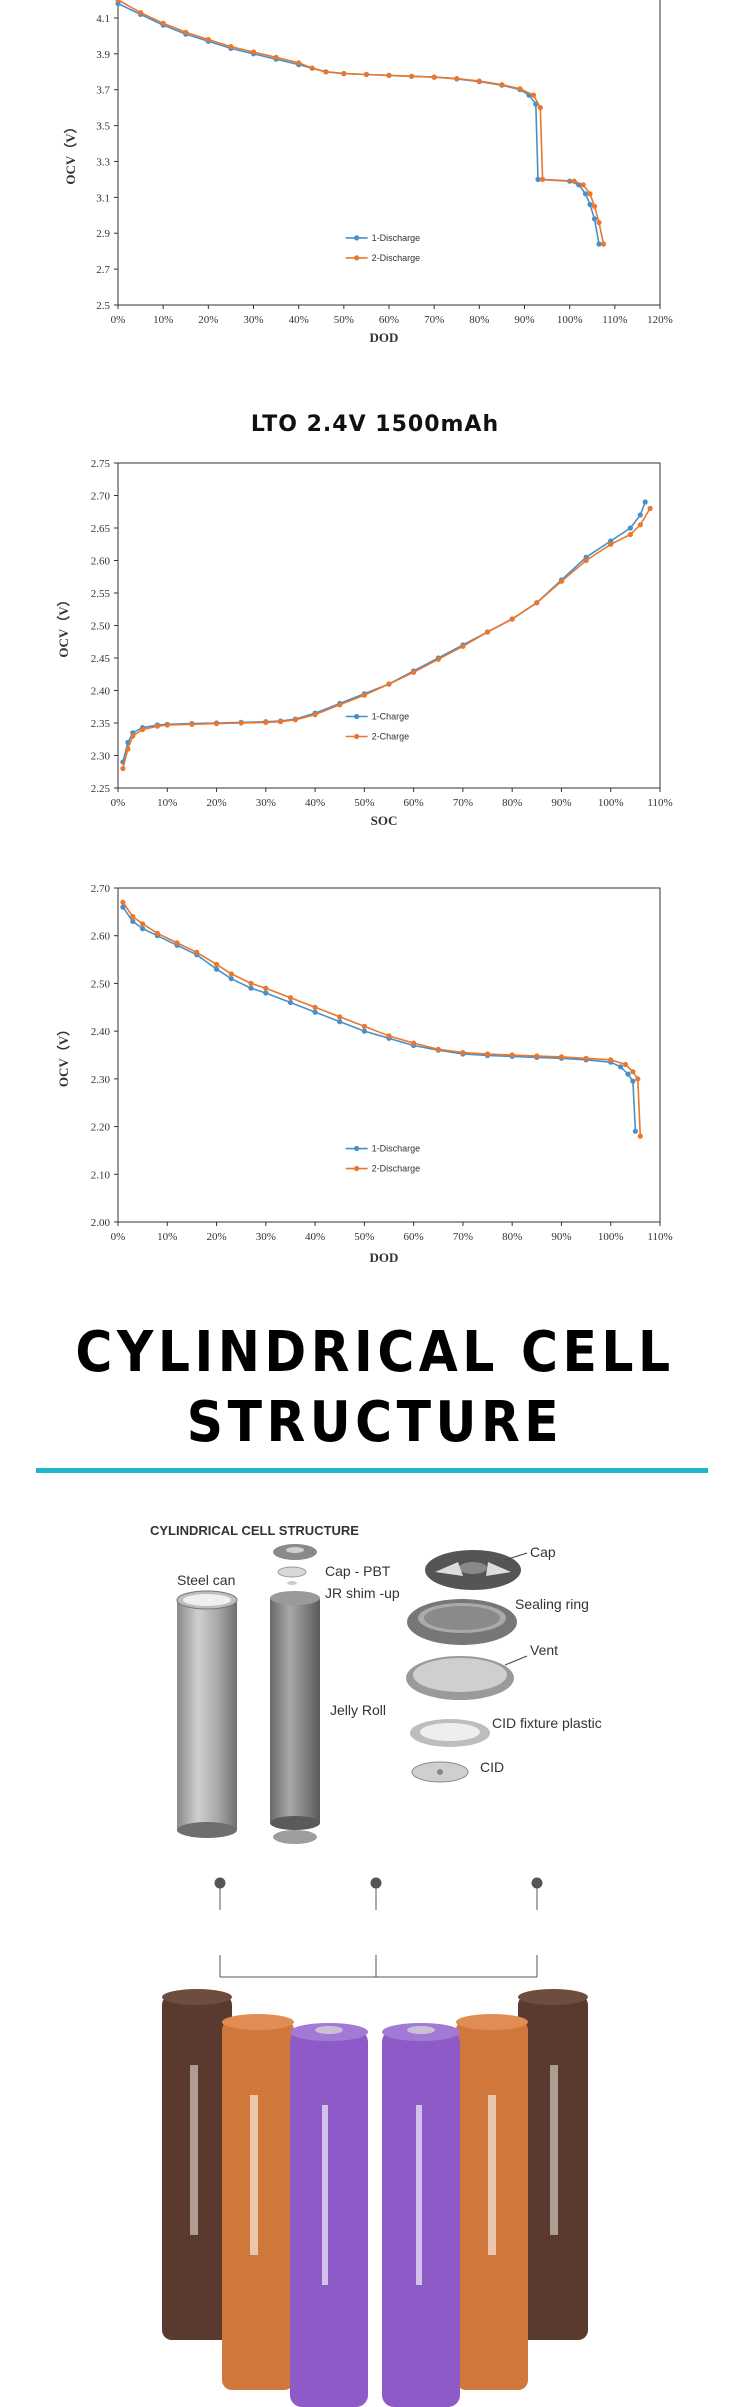 Image resolution: width=750 pixels, height=2407 pixels. What do you see at coordinates (101, 1175) in the screenshot?
I see `y-tick-label: 2.10` at bounding box center [101, 1175].